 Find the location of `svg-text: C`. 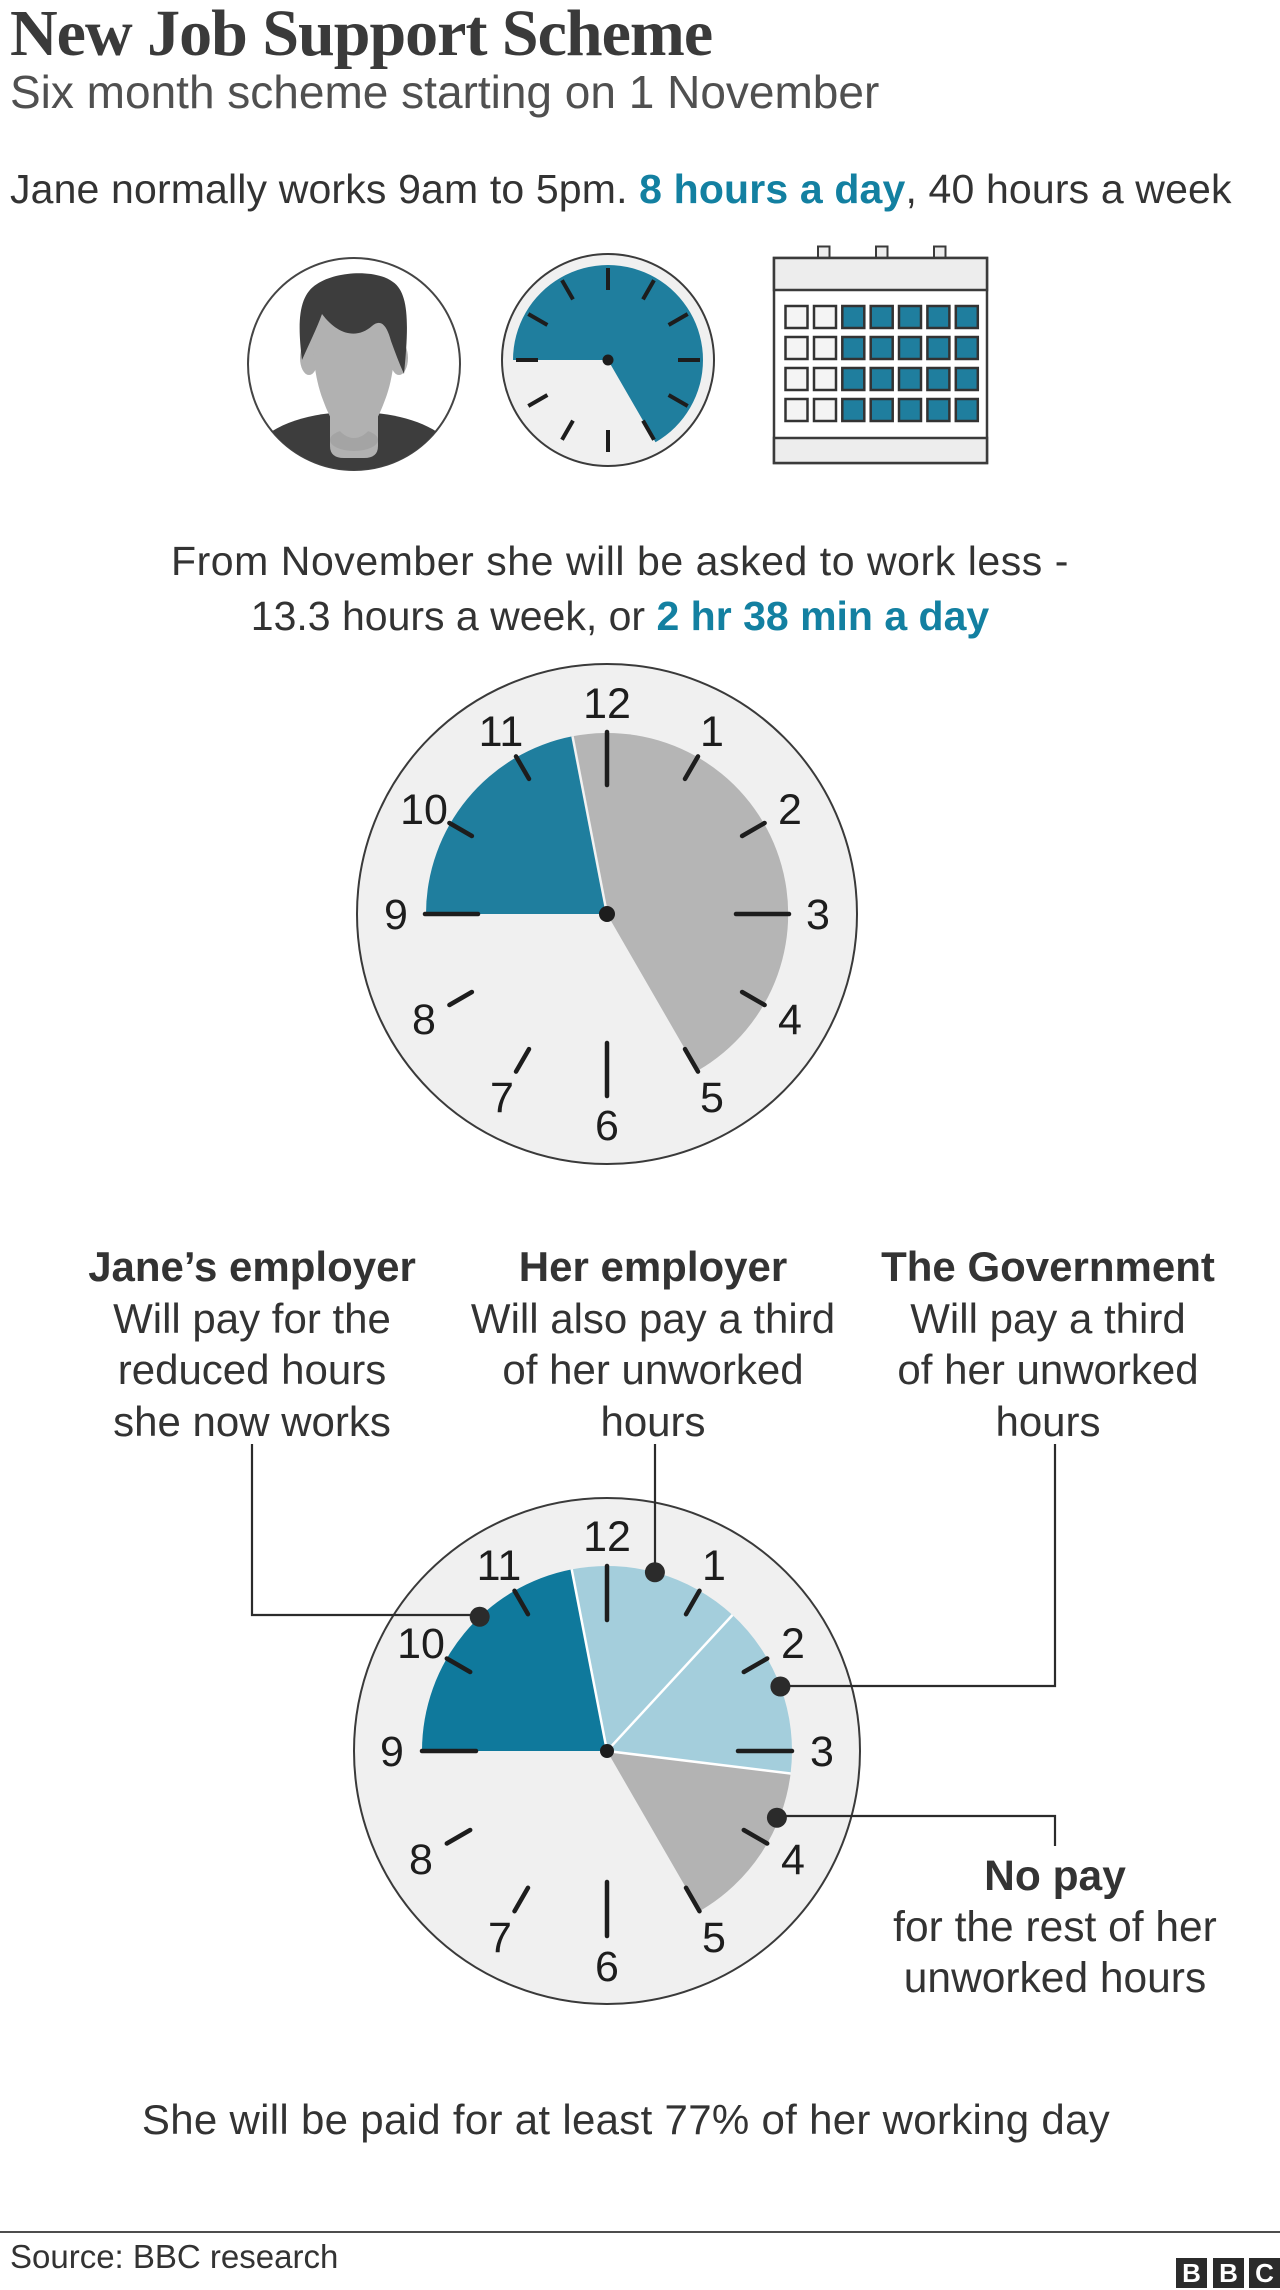

svg-text: C is located at coordinates (1264, 2273).